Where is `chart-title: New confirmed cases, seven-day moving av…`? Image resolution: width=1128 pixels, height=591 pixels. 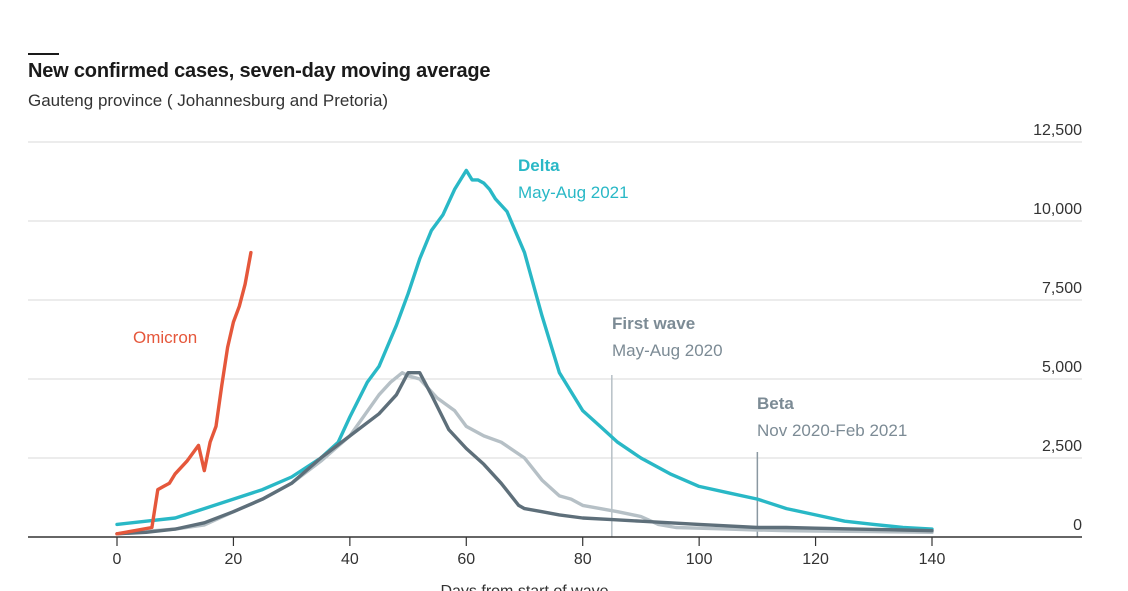
chart-title: New confirmed cases, seven-day moving av… is located at coordinates (259, 71).